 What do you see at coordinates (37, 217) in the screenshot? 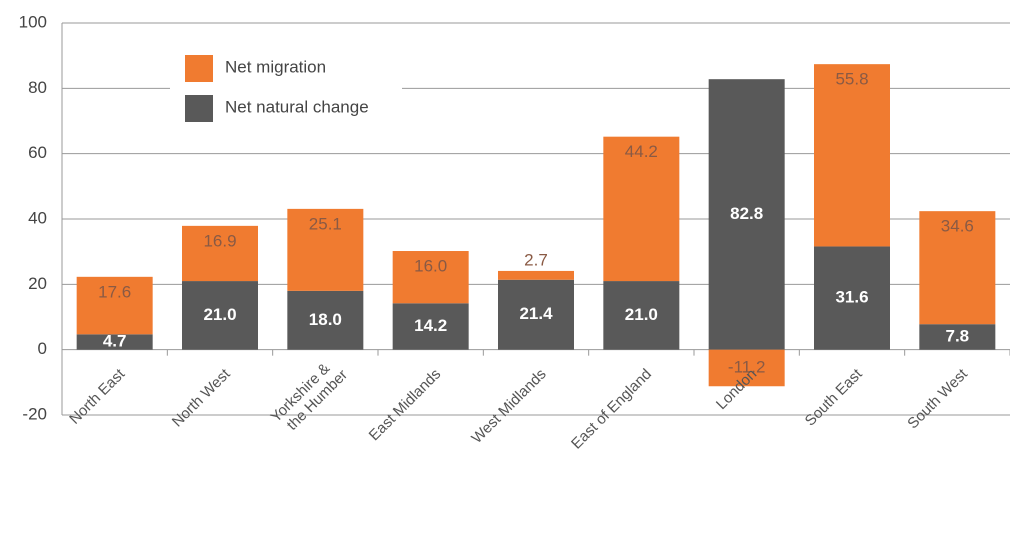
I see `y-tick-label: 40` at bounding box center [37, 217].